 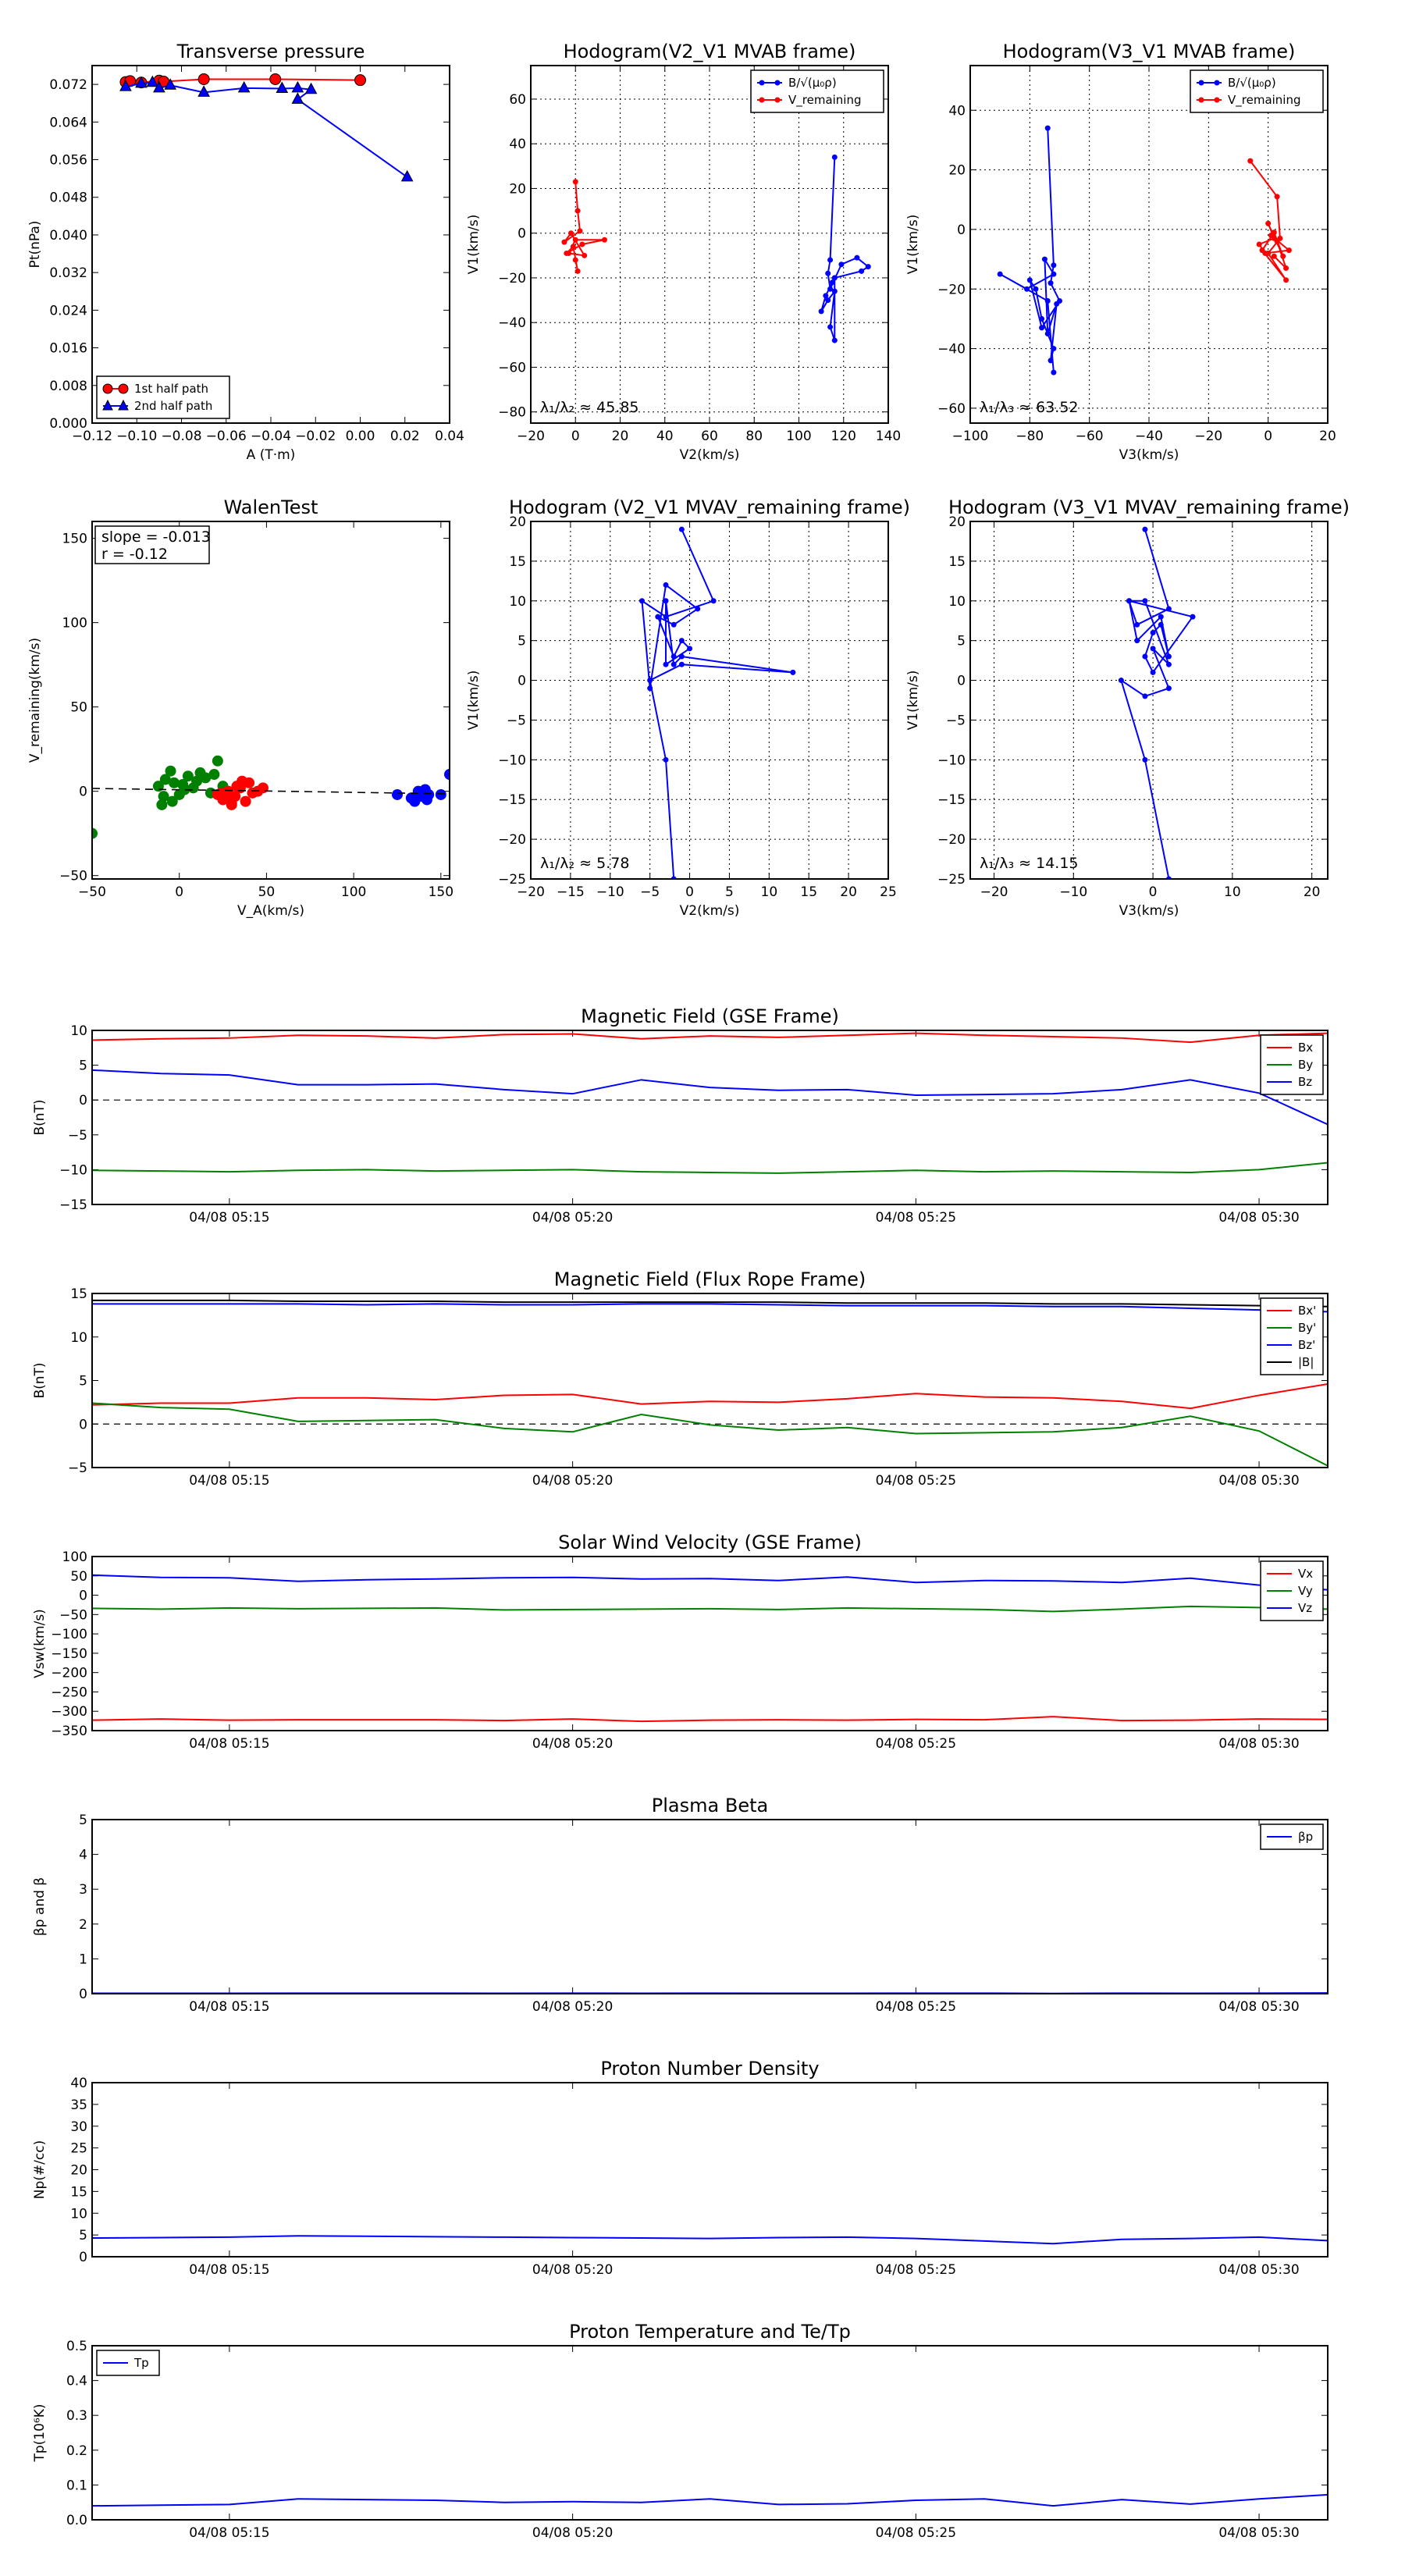 I want to click on legend-label: Vy, so click(x=1305, y=1591).